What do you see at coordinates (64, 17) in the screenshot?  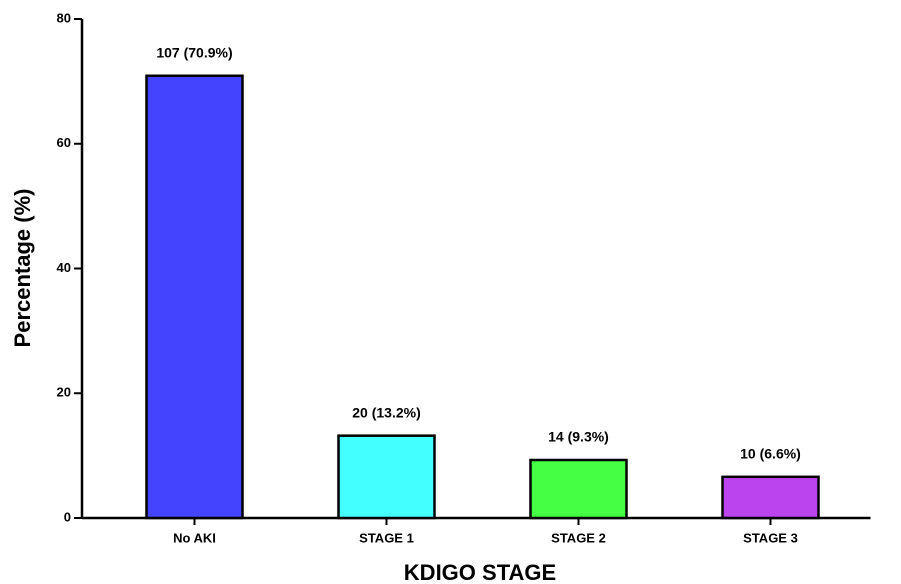 I see `y-tick-label: 80` at bounding box center [64, 17].